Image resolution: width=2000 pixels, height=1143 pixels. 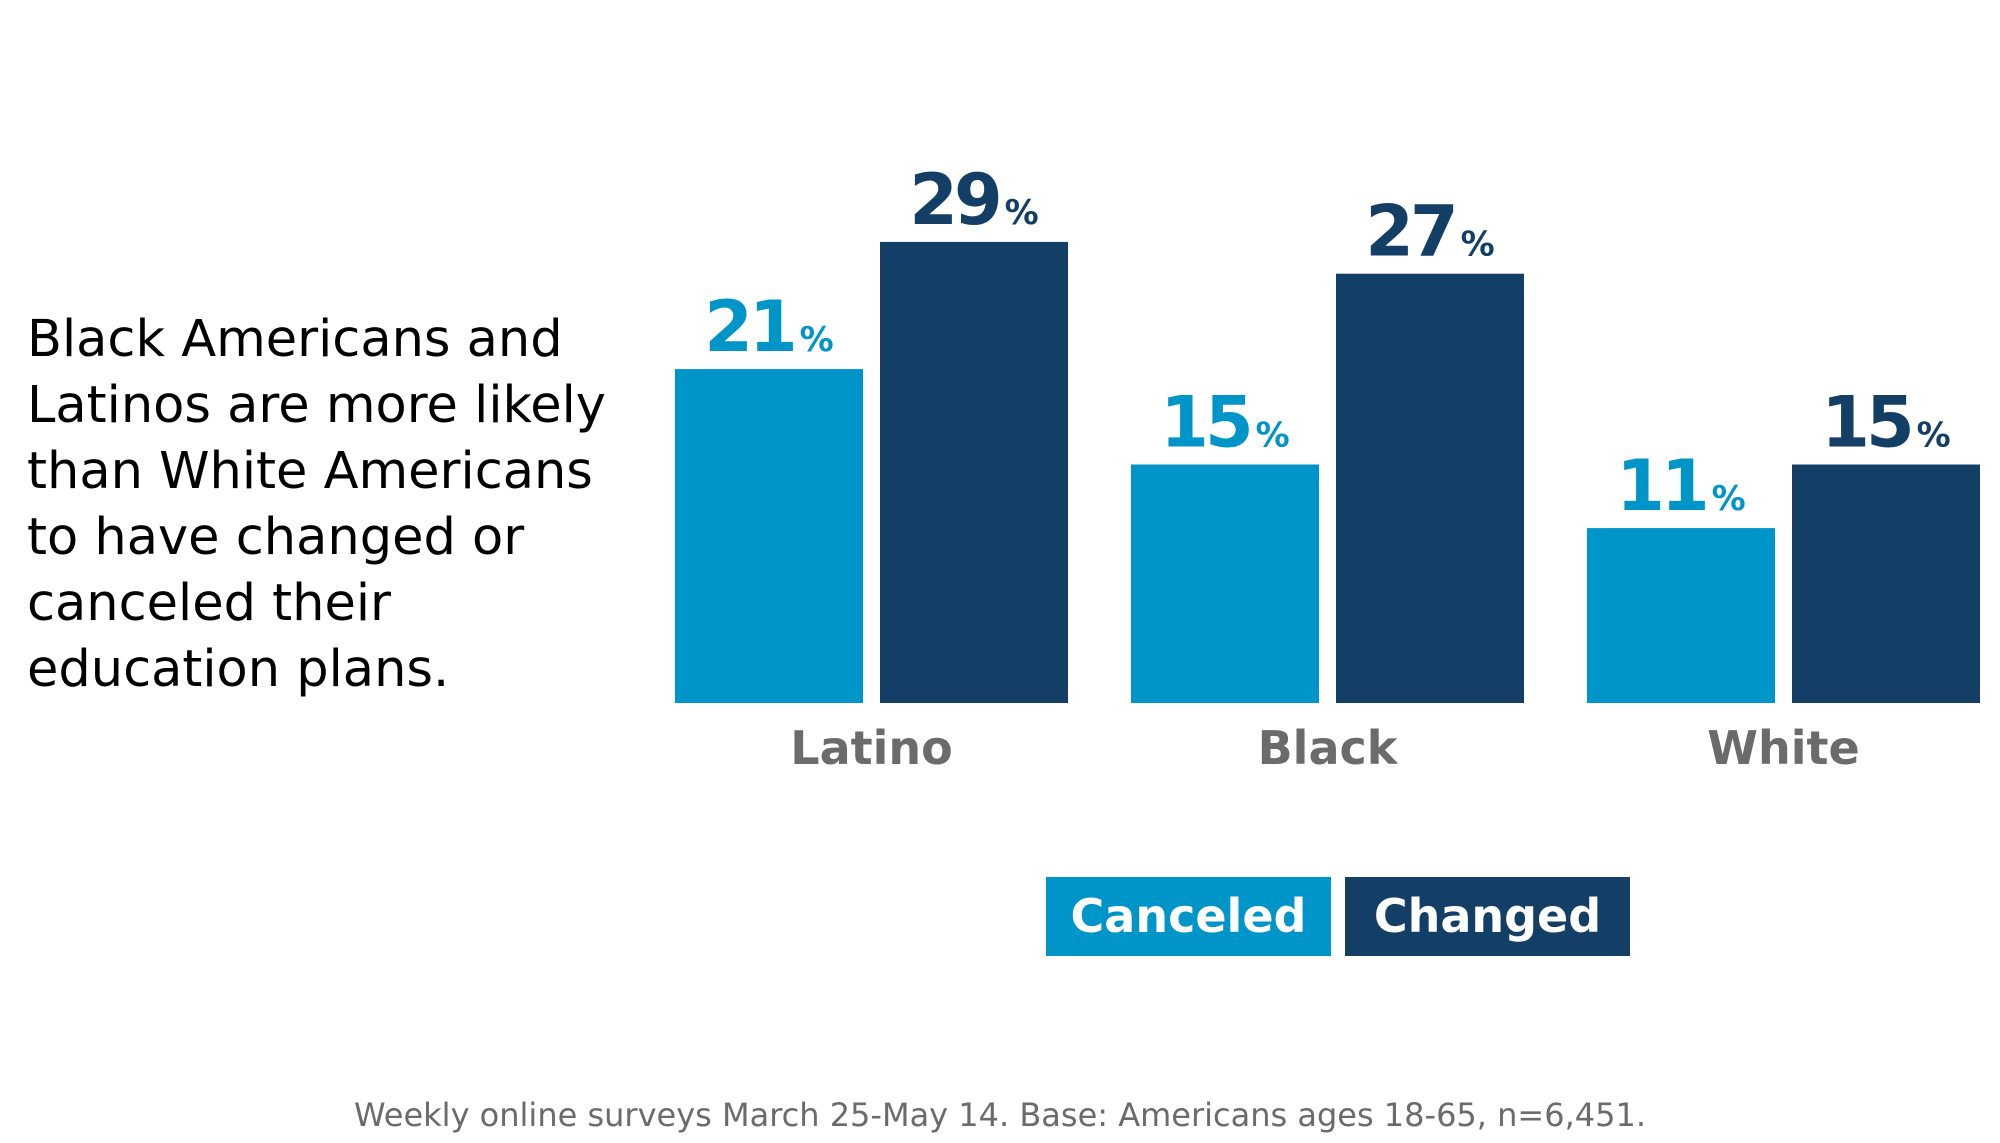 I want to click on value-label: 11%, so click(x=1681, y=486).